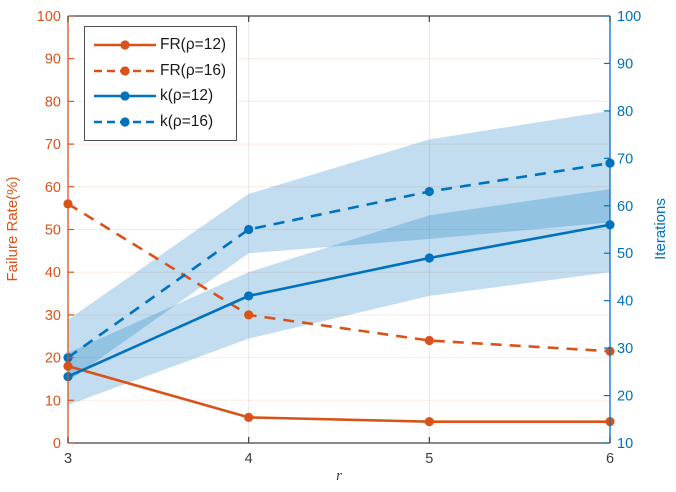 This screenshot has height=492, width=676. Describe the element at coordinates (625, 207) in the screenshot. I see `right-tick-label: 60` at that location.